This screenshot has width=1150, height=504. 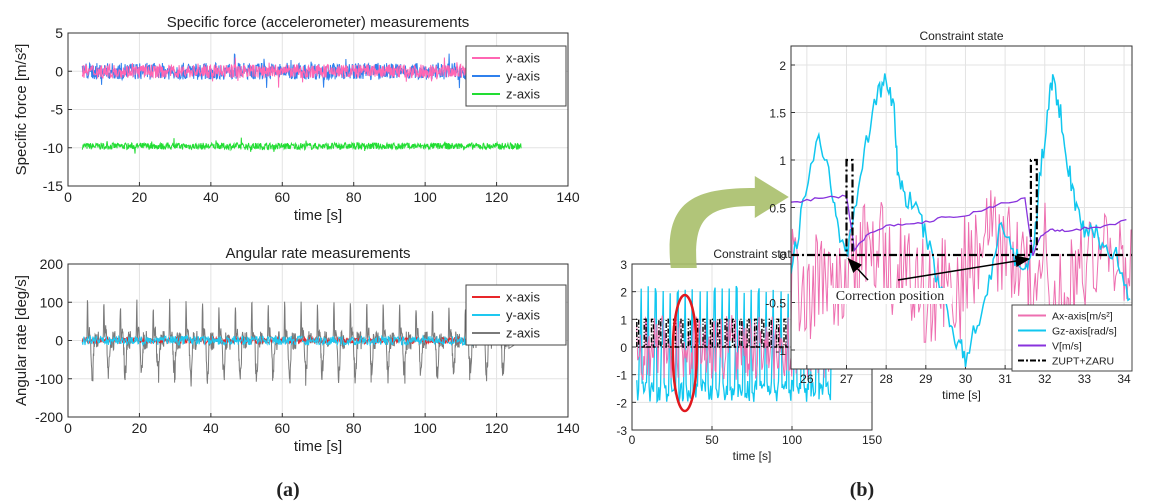 I want to click on series-line-gz, so click(x=734, y=344).